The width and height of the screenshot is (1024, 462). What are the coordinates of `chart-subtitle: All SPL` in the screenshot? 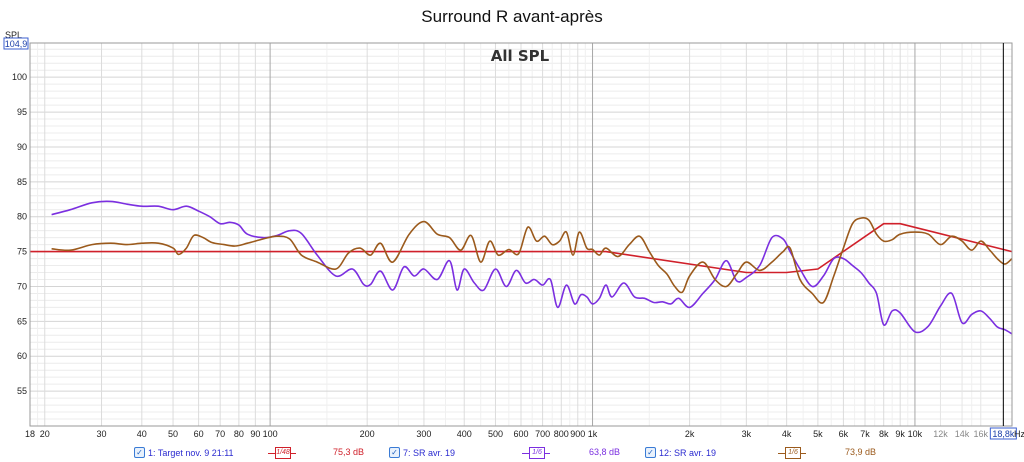 It's located at (520, 56).